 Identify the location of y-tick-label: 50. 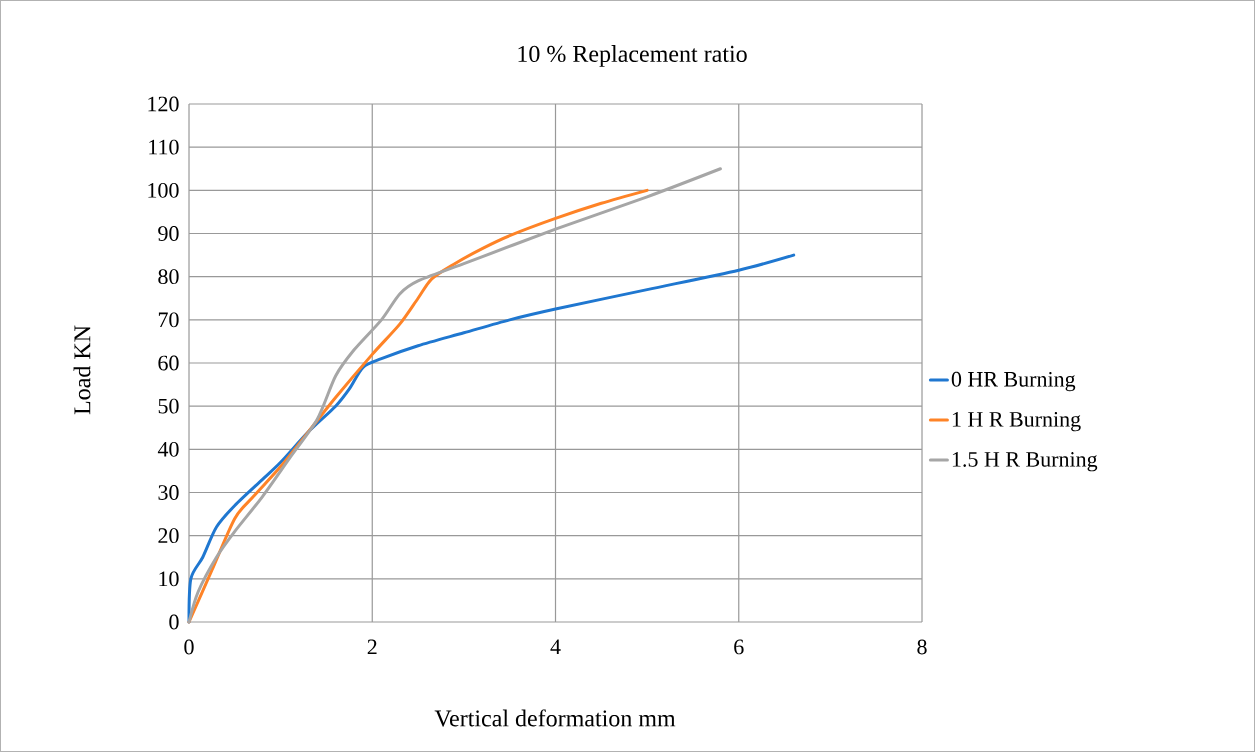
(168, 406).